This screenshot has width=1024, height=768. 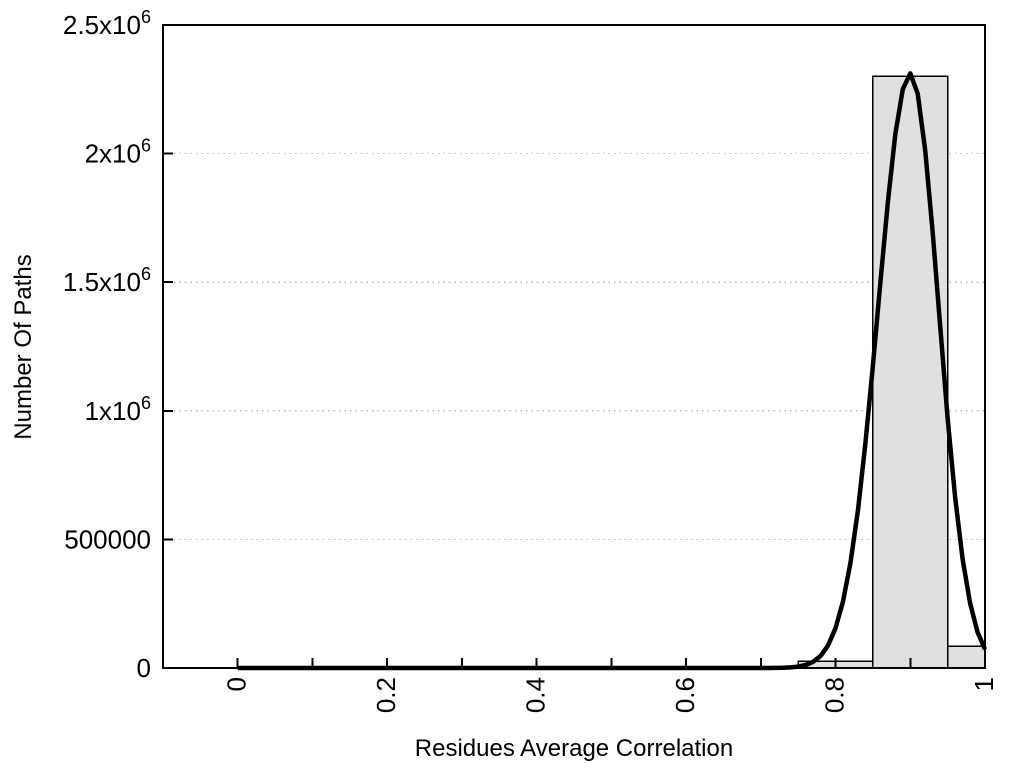 What do you see at coordinates (386, 695) in the screenshot?
I see `x-tick-label: 0.2` at bounding box center [386, 695].